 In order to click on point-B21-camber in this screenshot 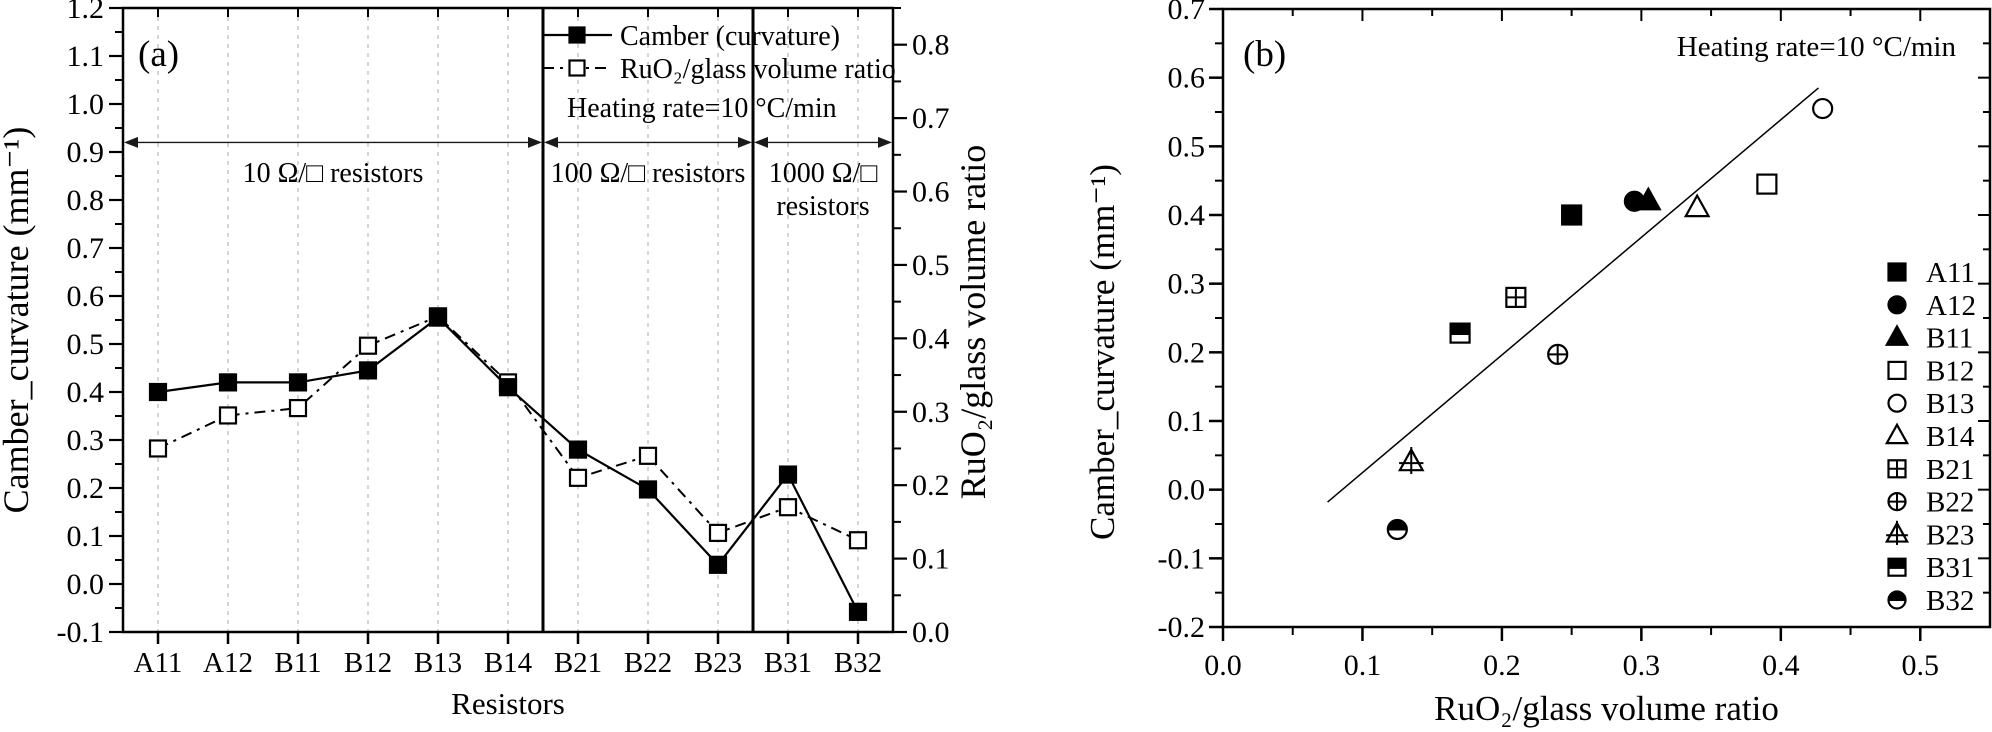, I will do `click(578, 449)`.